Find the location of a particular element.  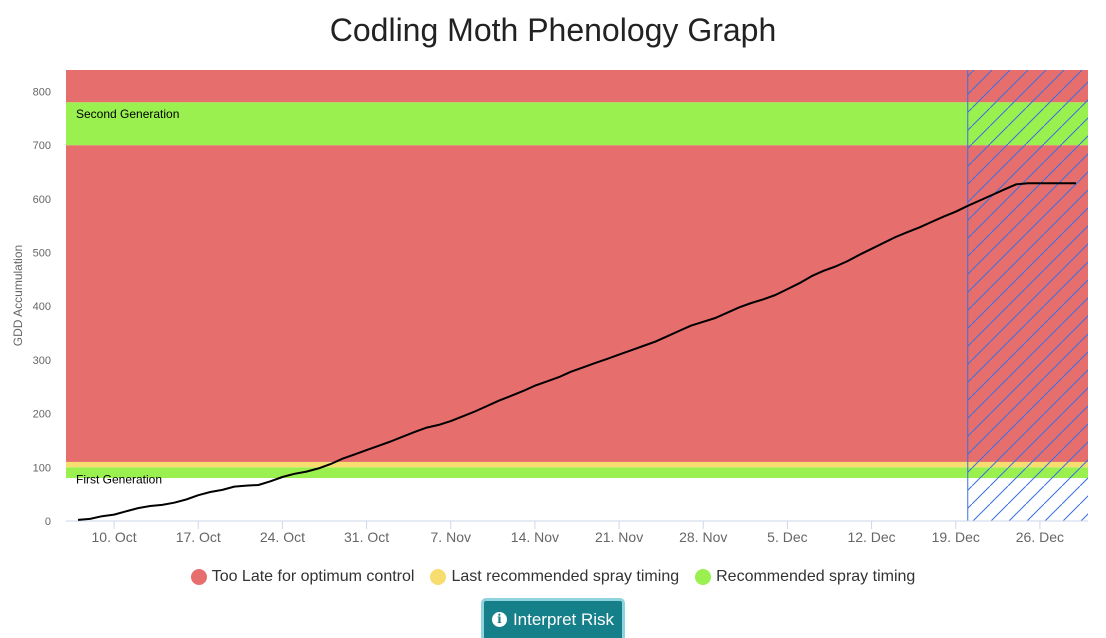

y-tick-800: 800 is located at coordinates (42, 92).